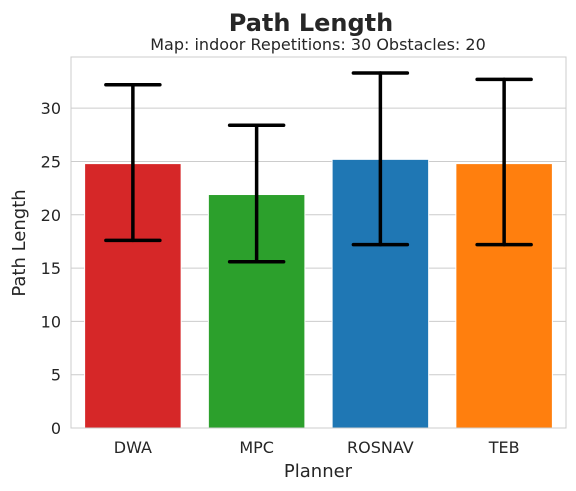 The width and height of the screenshot is (576, 491). I want to click on y-tick-label-0: 0, so click(56, 428).